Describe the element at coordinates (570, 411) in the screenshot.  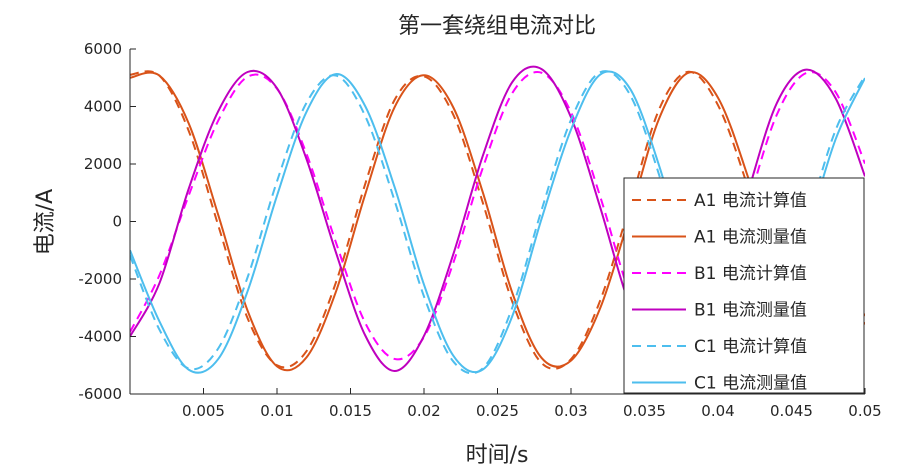
I see `x-tick-label: 0.03` at that location.